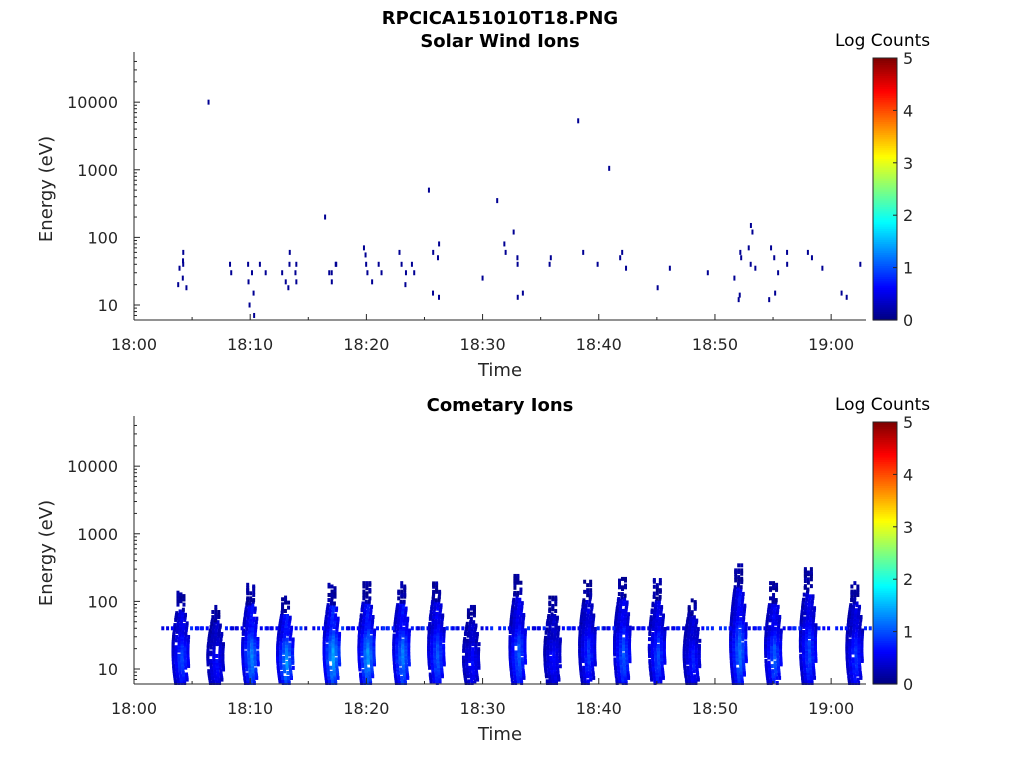 This screenshot has height=768, width=1024. What do you see at coordinates (92, 466) in the screenshot?
I see `y-tick-label: 10000` at bounding box center [92, 466].